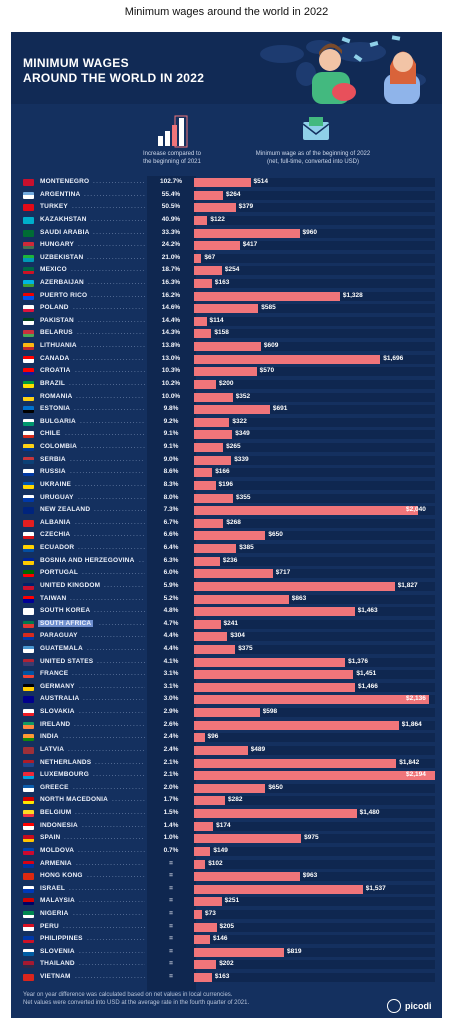  What do you see at coordinates (368, 686) in the screenshot?
I see `wage-value: $1,466` at bounding box center [368, 686].